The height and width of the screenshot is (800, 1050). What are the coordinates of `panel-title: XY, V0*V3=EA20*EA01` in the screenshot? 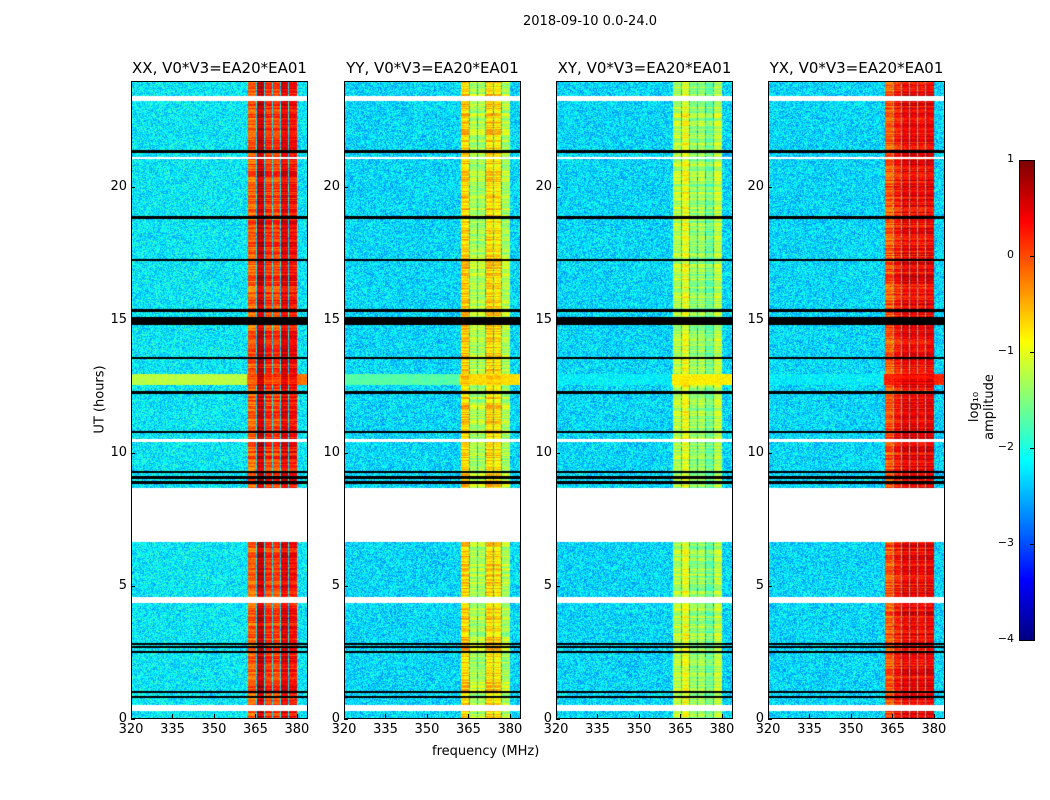 It's located at (644, 68).